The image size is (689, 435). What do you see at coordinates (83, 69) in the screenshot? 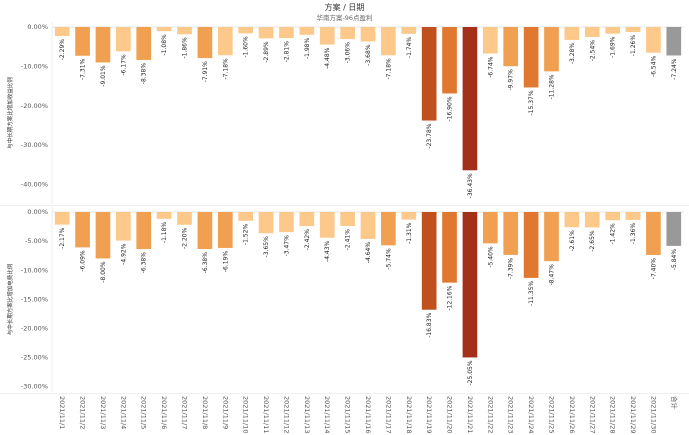
I see `bar-value-label: -7.31%` at bounding box center [83, 69].